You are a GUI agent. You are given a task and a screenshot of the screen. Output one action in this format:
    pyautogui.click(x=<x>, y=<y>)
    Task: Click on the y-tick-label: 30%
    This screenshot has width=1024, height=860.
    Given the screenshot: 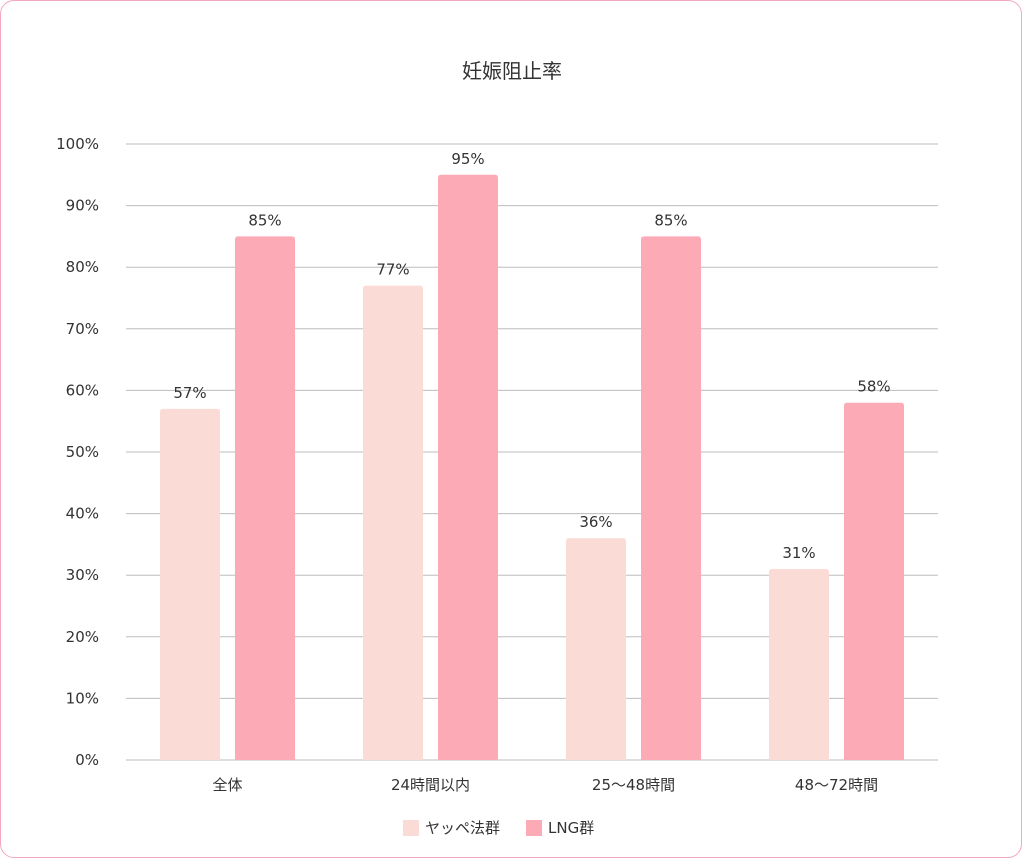 What is the action you would take?
    pyautogui.click(x=82, y=575)
    